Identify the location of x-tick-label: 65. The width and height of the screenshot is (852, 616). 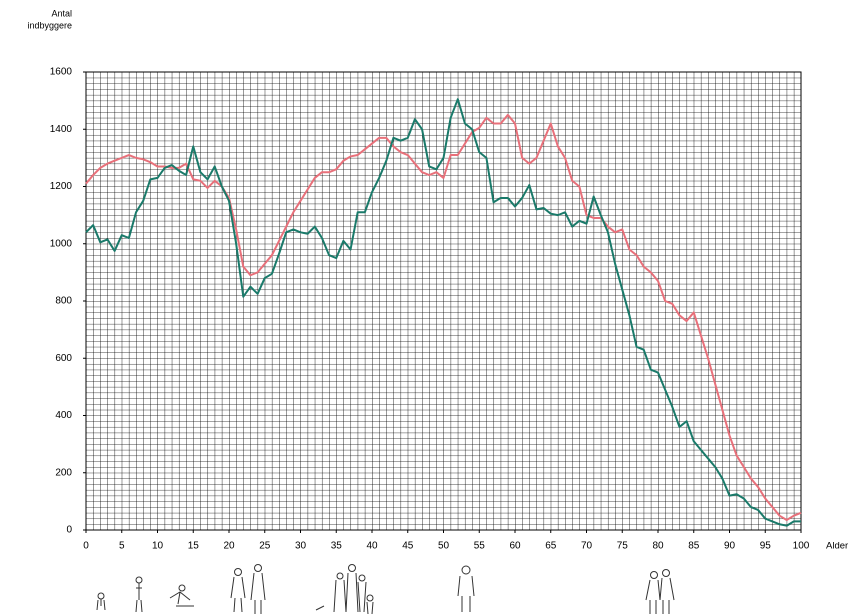
(551, 546).